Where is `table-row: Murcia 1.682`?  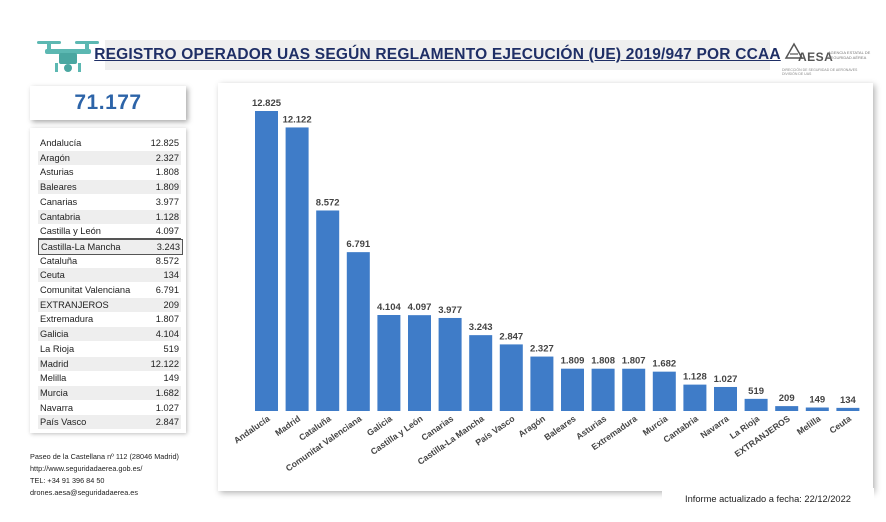
table-row: Murcia 1.682 is located at coordinates (109, 392).